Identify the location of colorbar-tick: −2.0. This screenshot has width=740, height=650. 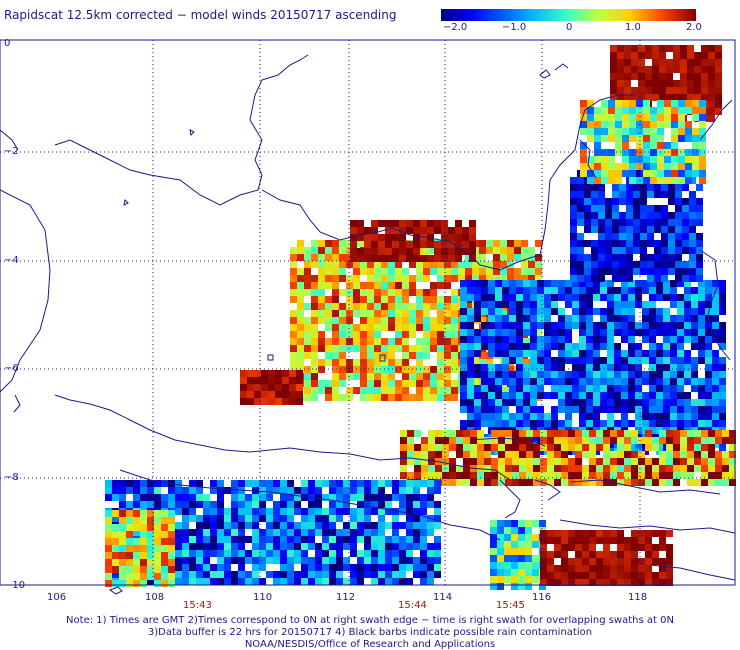
(455, 27).